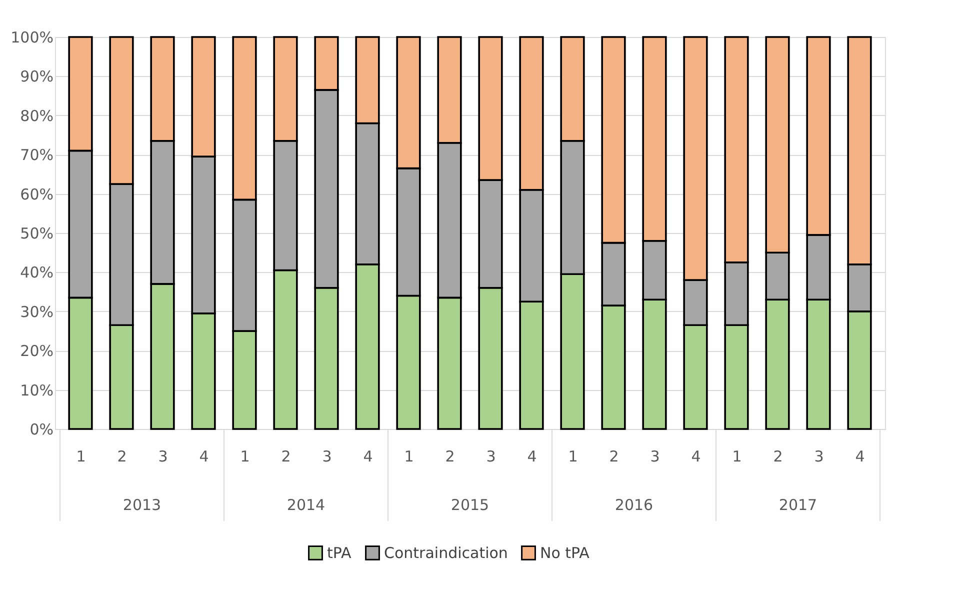  I want to click on text: 2016, so click(634, 505).